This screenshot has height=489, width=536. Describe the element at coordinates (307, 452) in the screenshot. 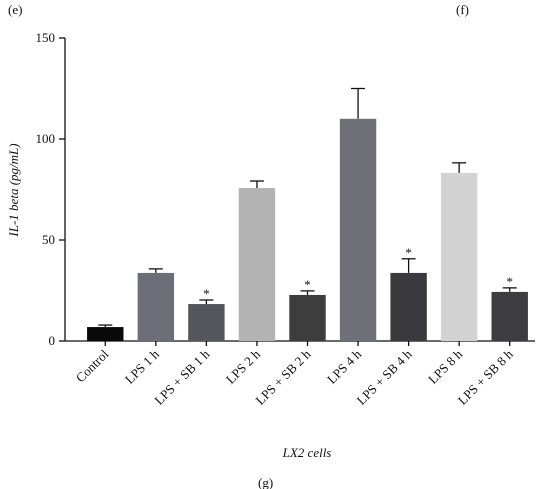

I see `x-axis-title: LX2 cells` at that location.